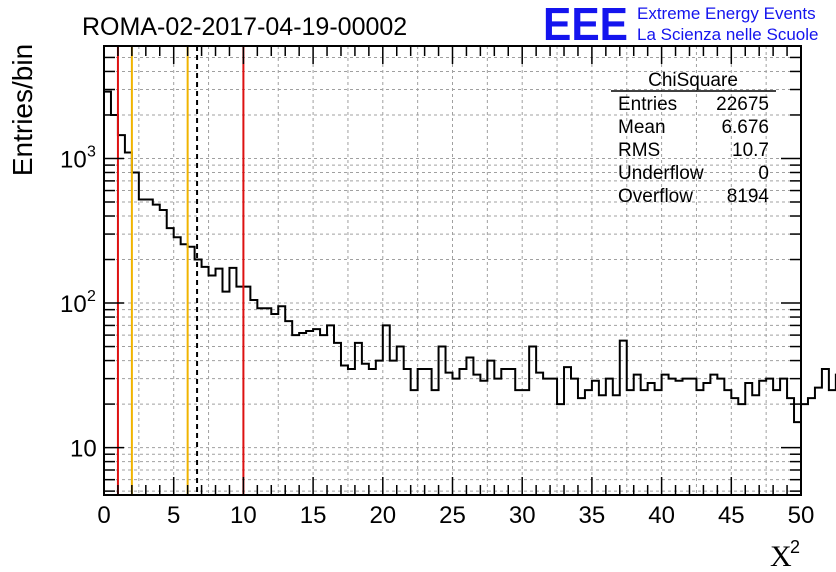 The height and width of the screenshot is (572, 836). Describe the element at coordinates (750, 150) in the screenshot. I see `stats-value-rms: 10.7` at that location.